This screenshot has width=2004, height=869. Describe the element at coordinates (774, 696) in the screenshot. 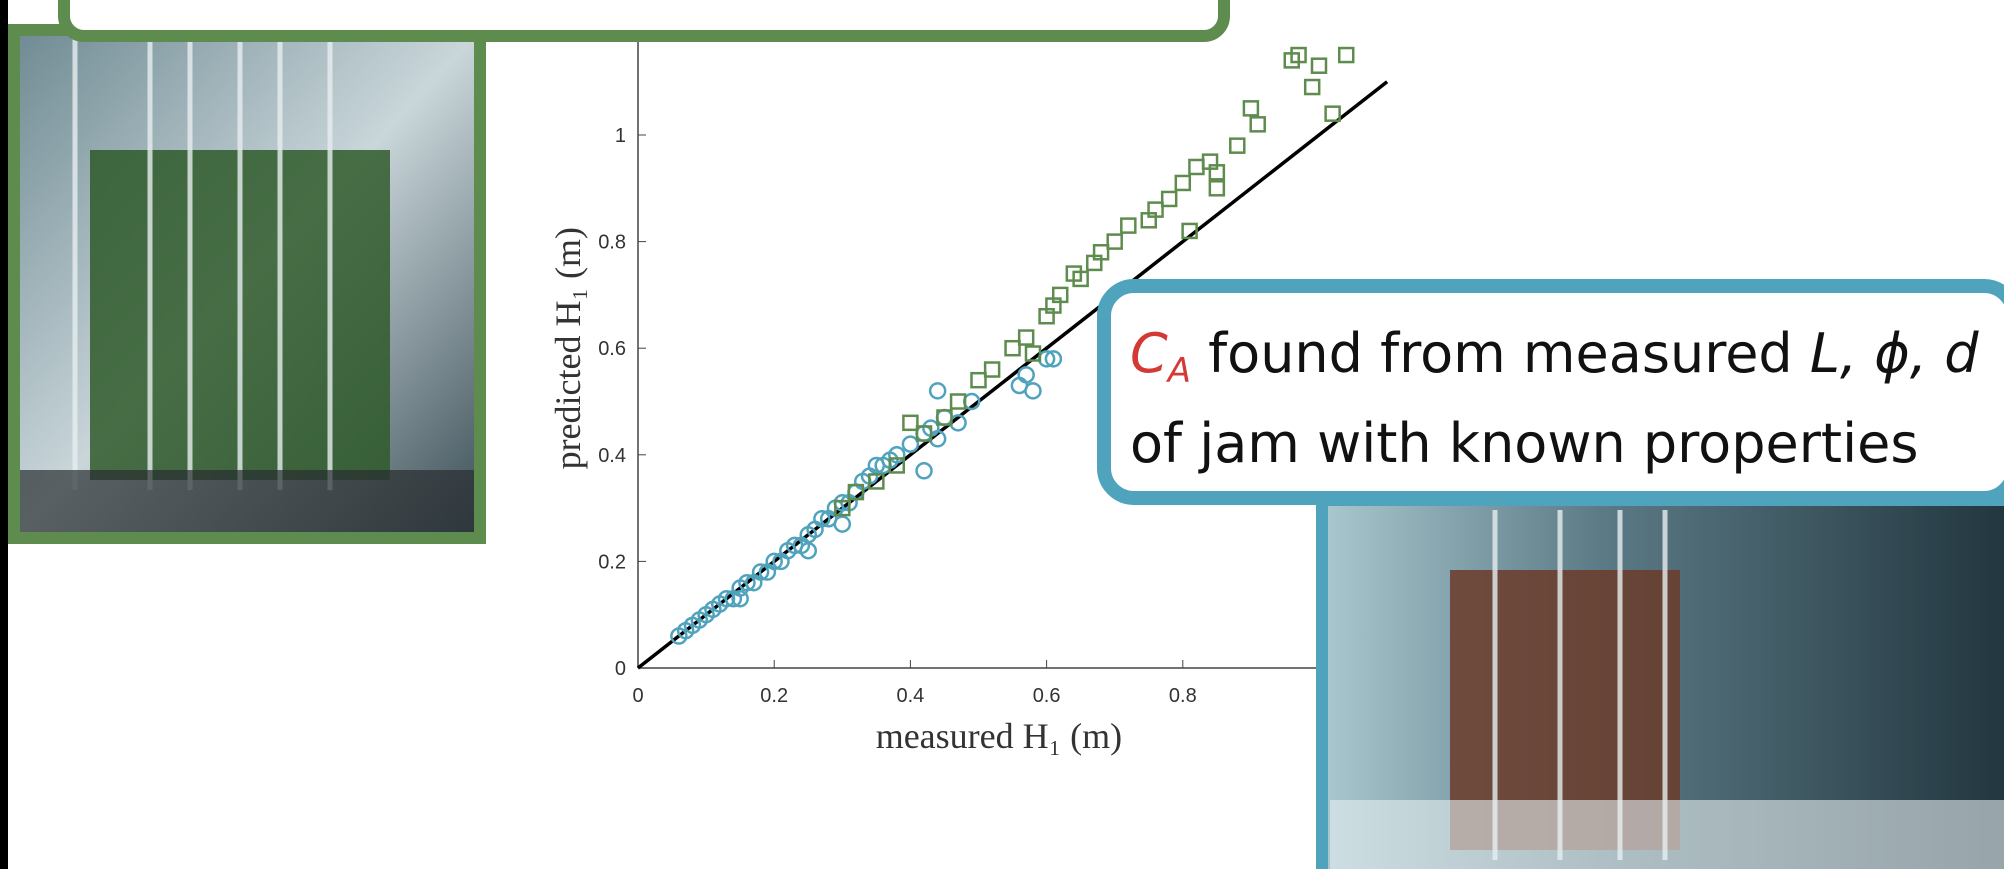

I see `x-tick-label: 0.2` at that location.